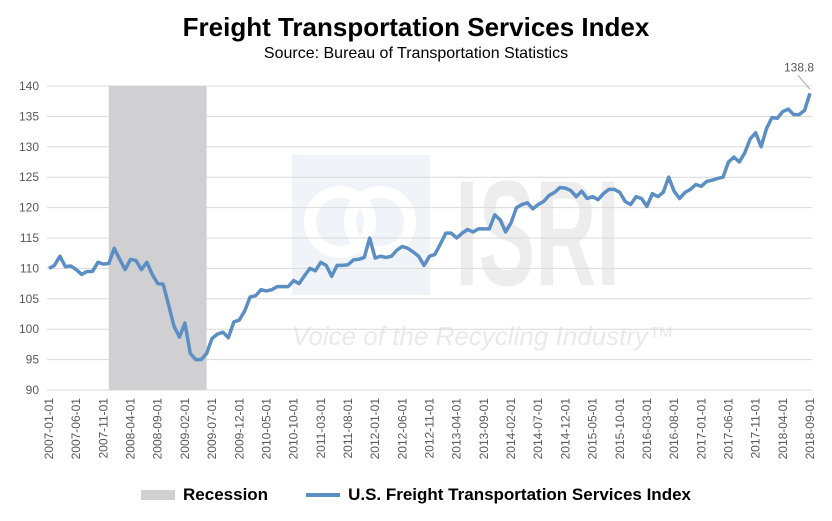  I want to click on x-tick-label: 2010-05-01, so click(266, 429).